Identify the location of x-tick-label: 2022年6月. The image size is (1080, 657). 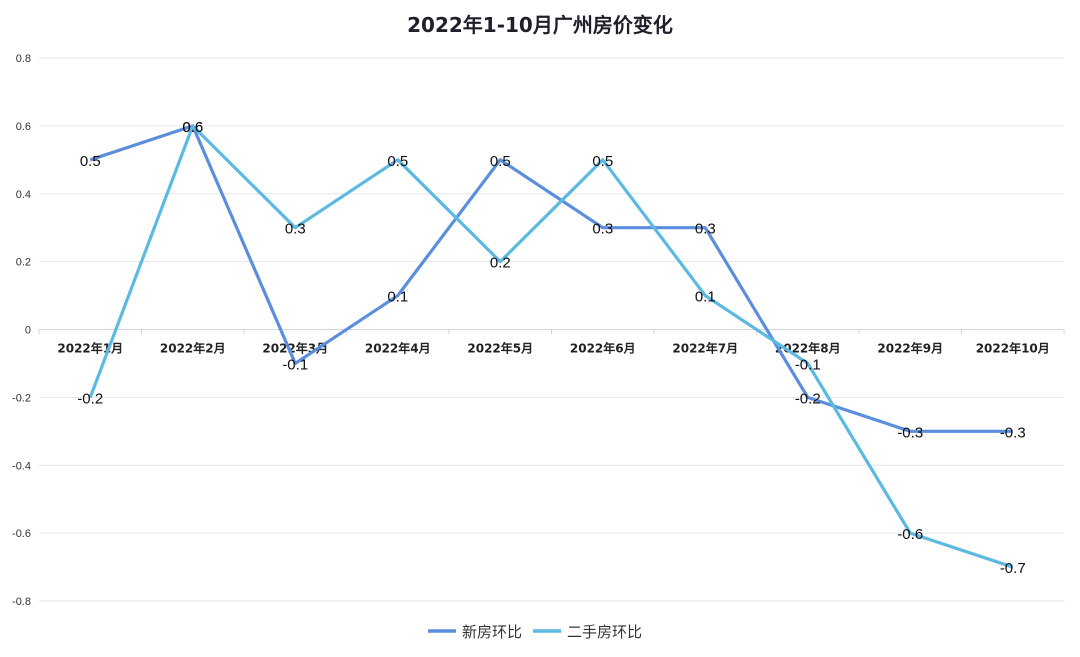
(603, 348).